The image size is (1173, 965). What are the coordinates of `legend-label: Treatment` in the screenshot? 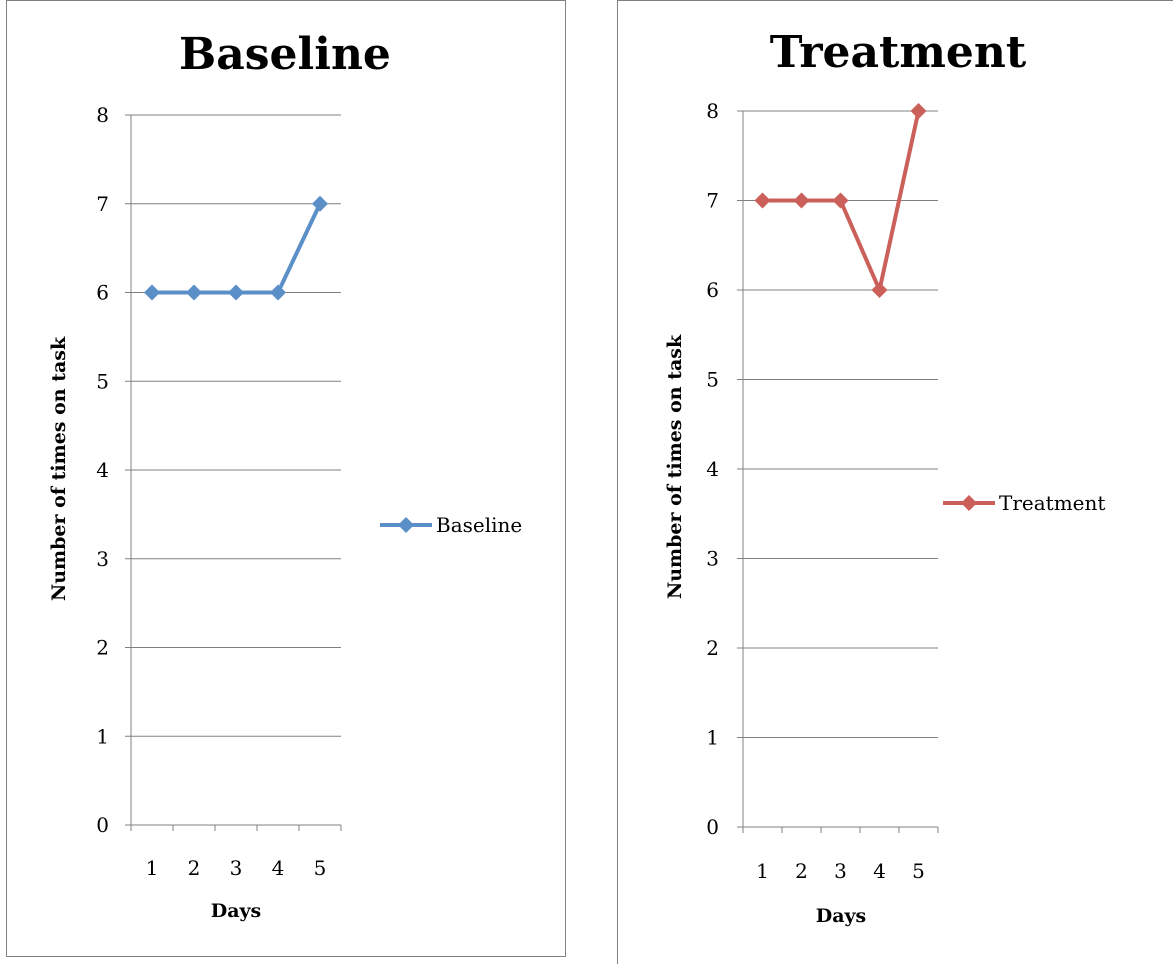 It's located at (1052, 503).